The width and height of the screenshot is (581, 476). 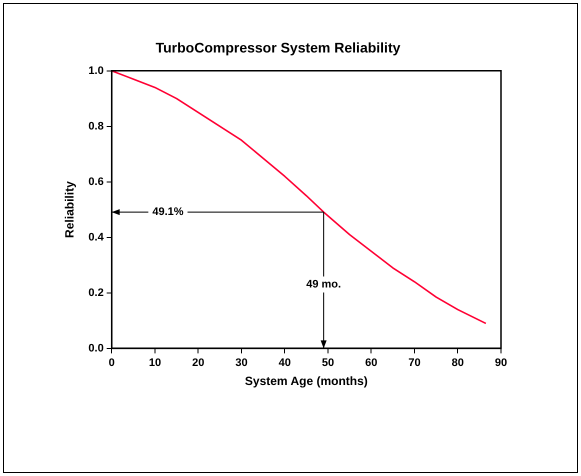 What do you see at coordinates (155, 363) in the screenshot?
I see `x-tick-label: 10` at bounding box center [155, 363].